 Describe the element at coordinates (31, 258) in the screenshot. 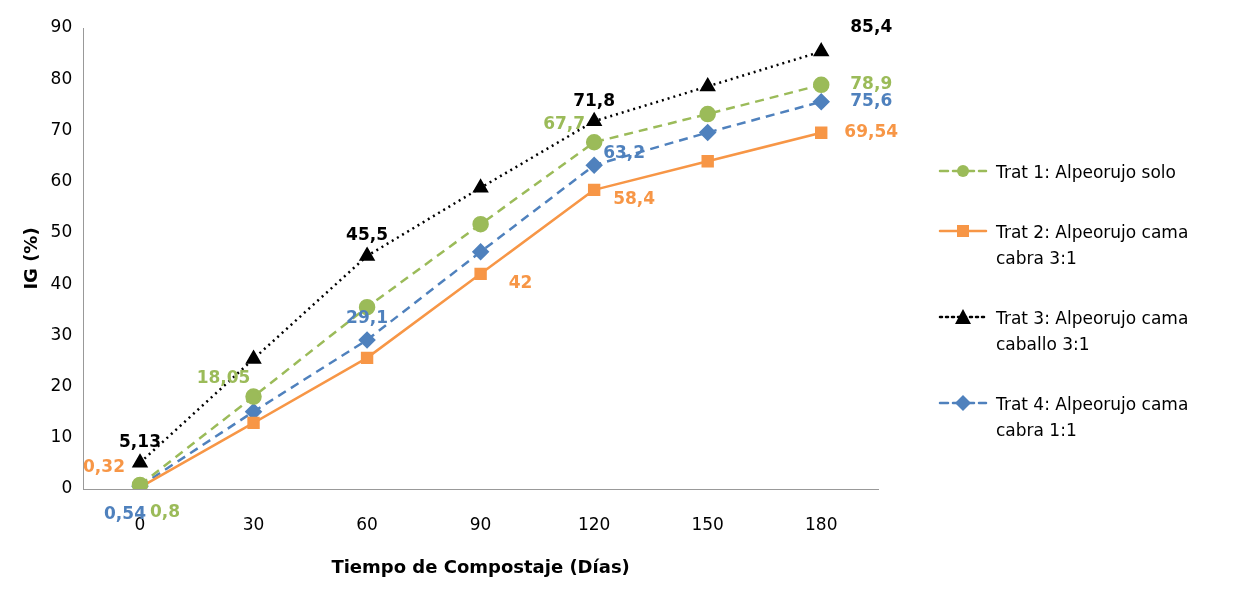

I see `y-axis-title: IG (%)` at that location.